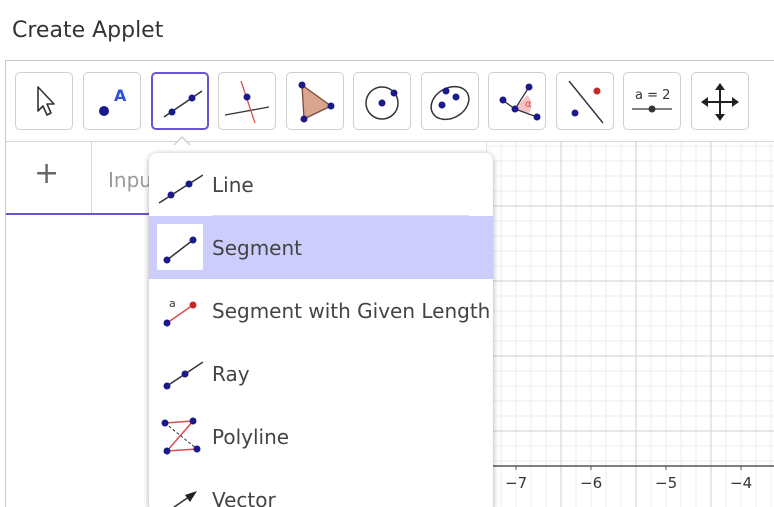  Describe the element at coordinates (516, 483) in the screenshot. I see `x-tick-label: −7` at that location.